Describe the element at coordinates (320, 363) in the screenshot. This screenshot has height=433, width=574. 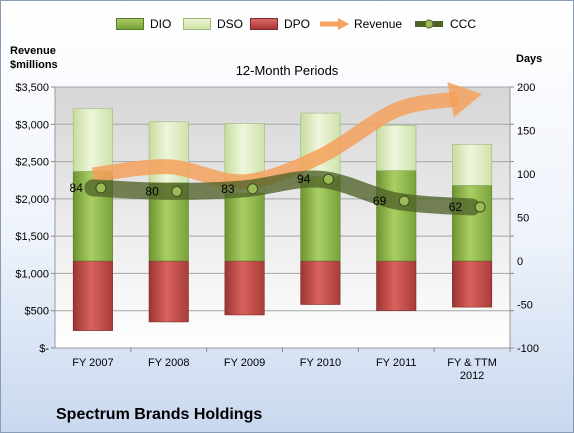
I see `x-tick-label: FY 2010` at that location.